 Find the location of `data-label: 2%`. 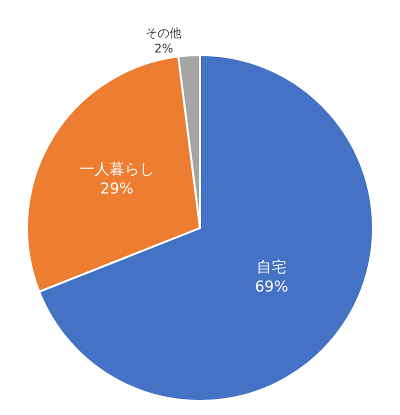

data-label: 2% is located at coordinates (164, 48).